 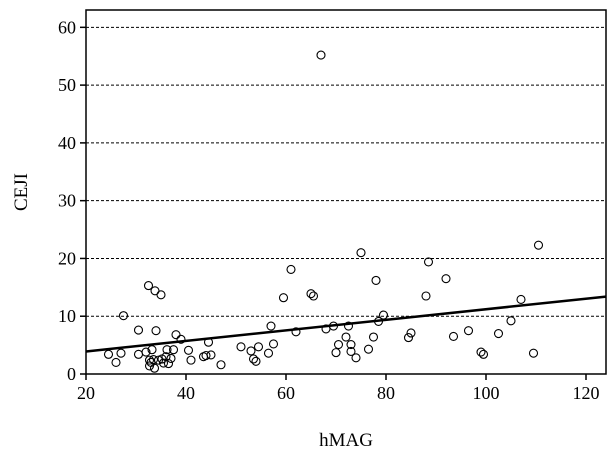 What do you see at coordinates (486, 393) in the screenshot?
I see `x-tick-label: 100` at bounding box center [486, 393].